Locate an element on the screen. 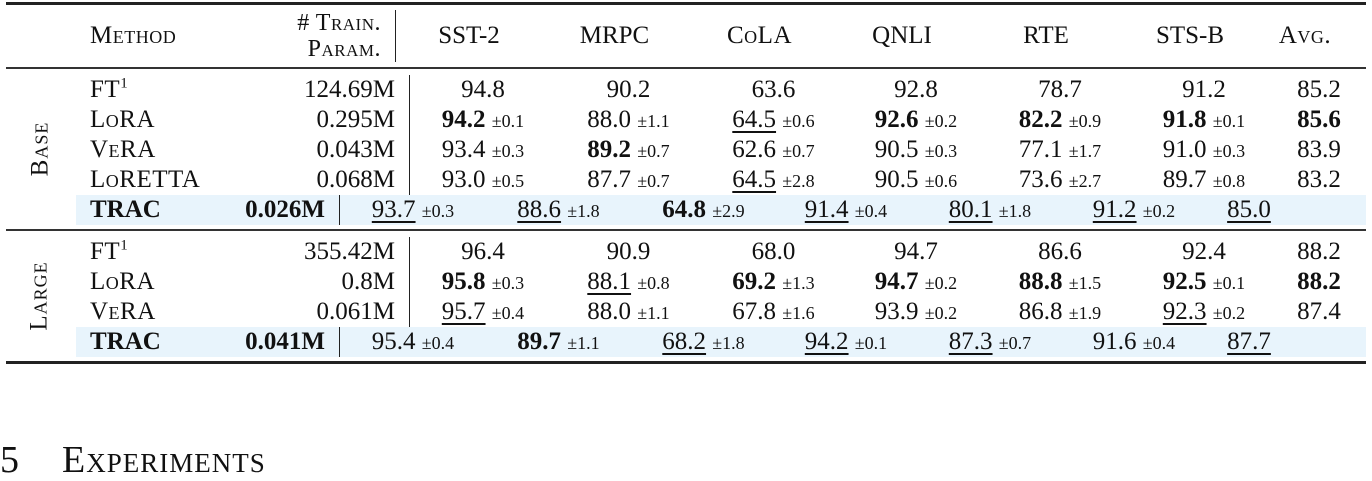 The width and height of the screenshot is (1372, 481). score-stddev: ±2.9 is located at coordinates (728, 210).